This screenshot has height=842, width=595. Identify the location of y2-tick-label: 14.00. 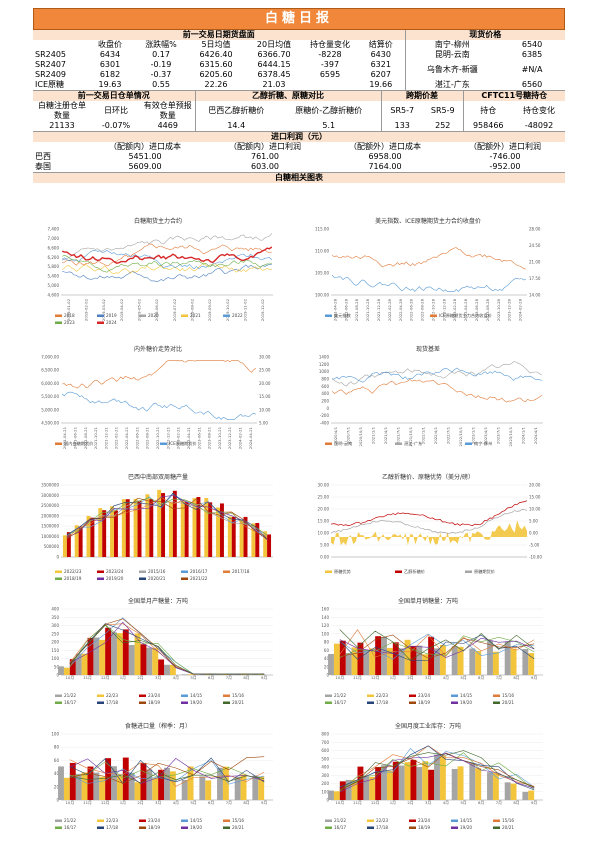
(535, 295).